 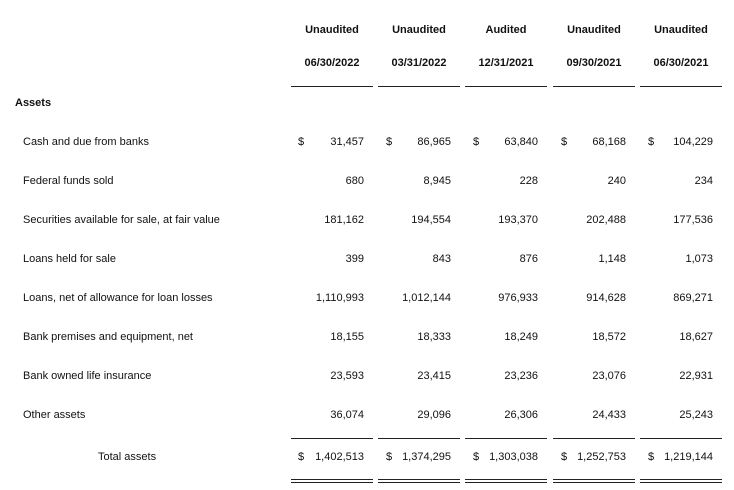 What do you see at coordinates (518, 298) in the screenshot?
I see `cell-value: 976,933` at bounding box center [518, 298].